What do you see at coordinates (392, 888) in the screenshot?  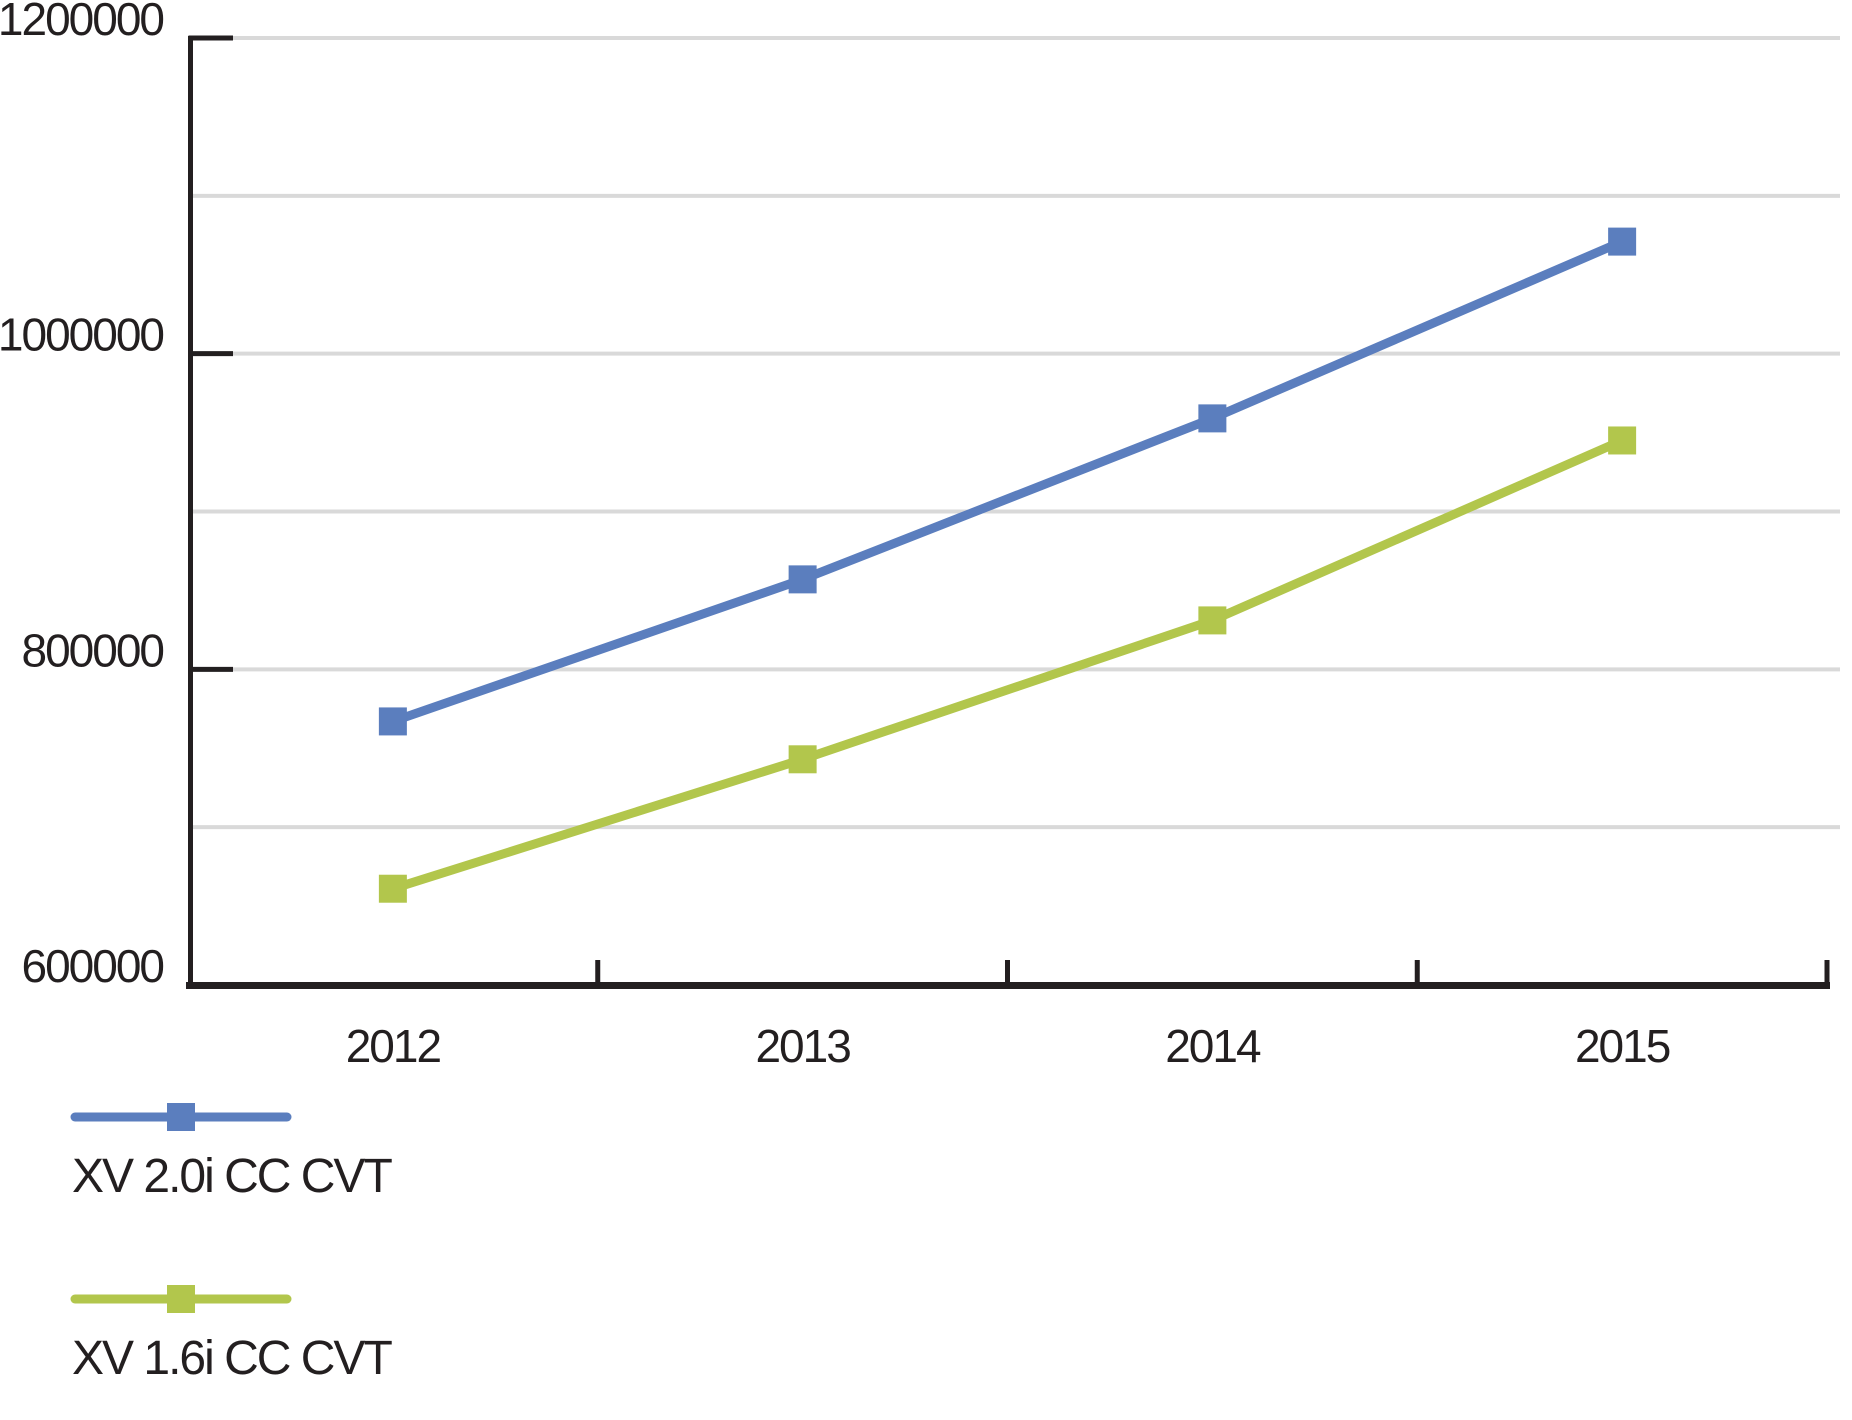 I see `marker-xv-1-6i-cc-cvt-2012` at bounding box center [392, 888].